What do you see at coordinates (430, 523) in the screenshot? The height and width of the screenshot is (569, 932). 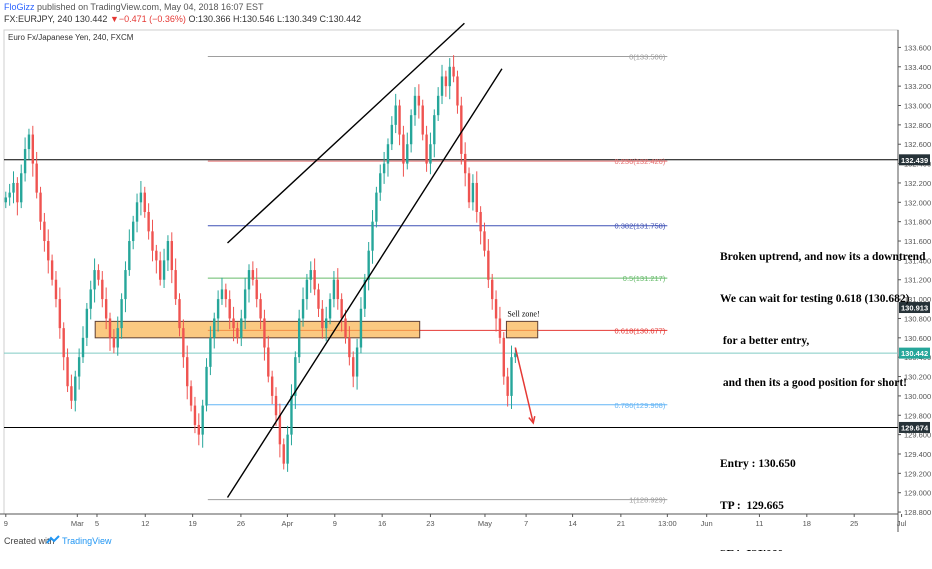 I see `x-tick-label: 23` at bounding box center [430, 523].